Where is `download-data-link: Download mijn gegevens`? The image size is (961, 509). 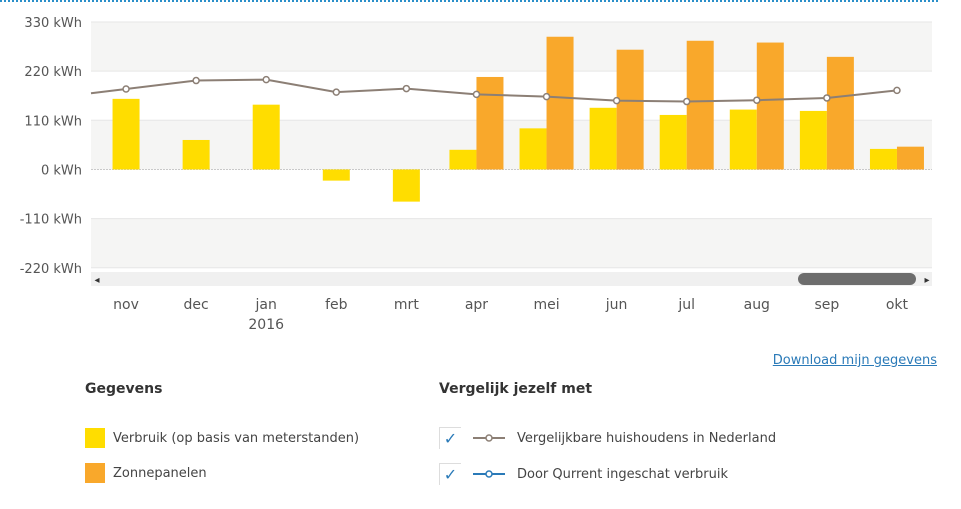 download-data-link: Download mijn gegevens is located at coordinates (854, 360).